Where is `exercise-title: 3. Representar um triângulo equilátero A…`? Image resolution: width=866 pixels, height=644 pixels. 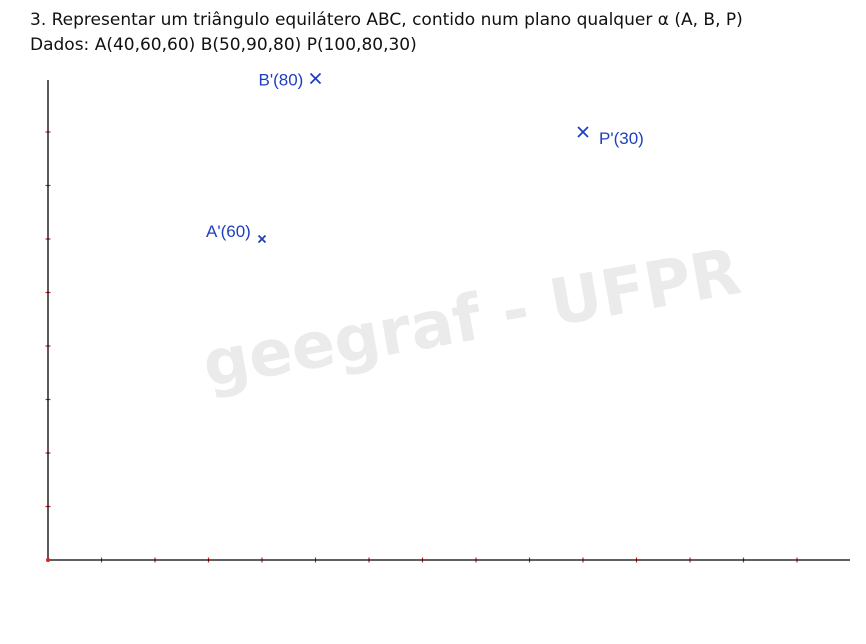 exercise-title: 3. Representar um triângulo equilátero A… is located at coordinates (386, 20).